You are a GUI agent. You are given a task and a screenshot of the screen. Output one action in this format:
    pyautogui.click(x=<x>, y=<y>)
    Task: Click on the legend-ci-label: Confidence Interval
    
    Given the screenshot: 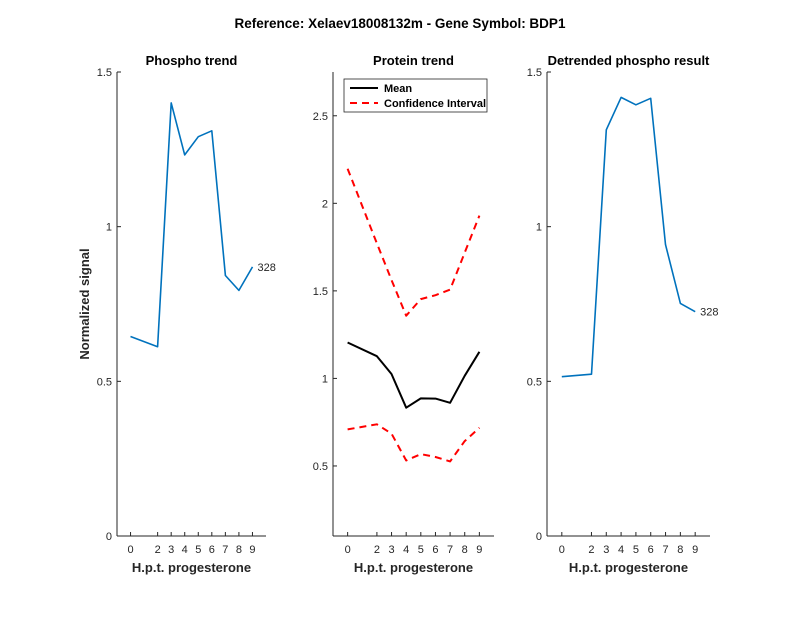 What is the action you would take?
    pyautogui.click(x=435, y=104)
    